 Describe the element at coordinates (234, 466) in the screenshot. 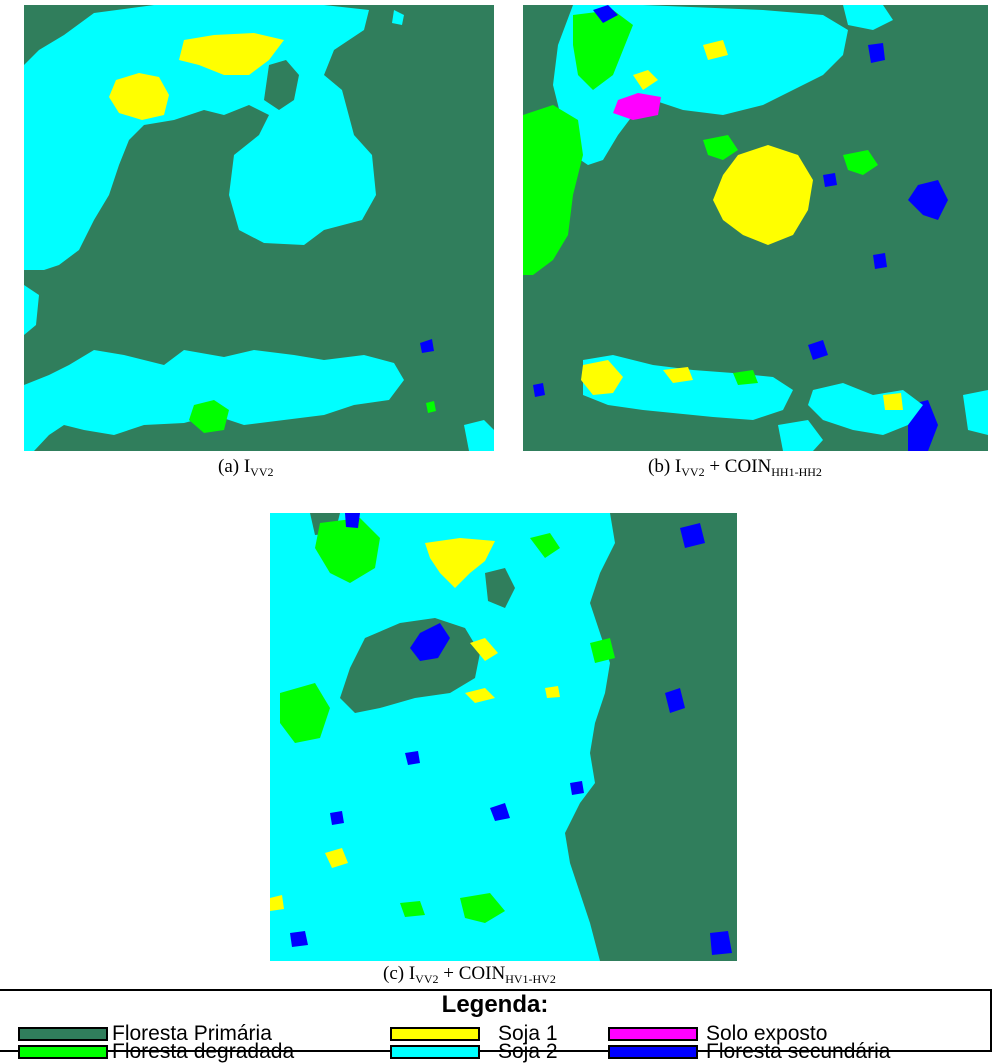

I see `caption-a-text: (a) I` at that location.